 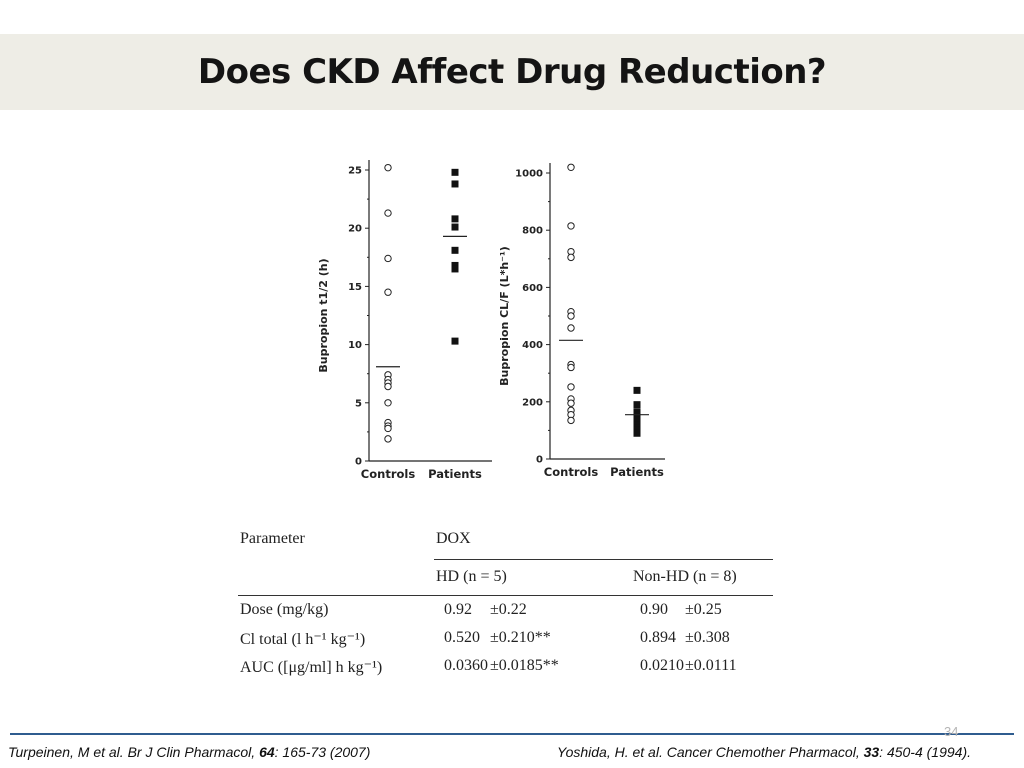 I want to click on y-axis-label: Bupropion CL/F (L*h⁻¹), so click(x=504, y=316).